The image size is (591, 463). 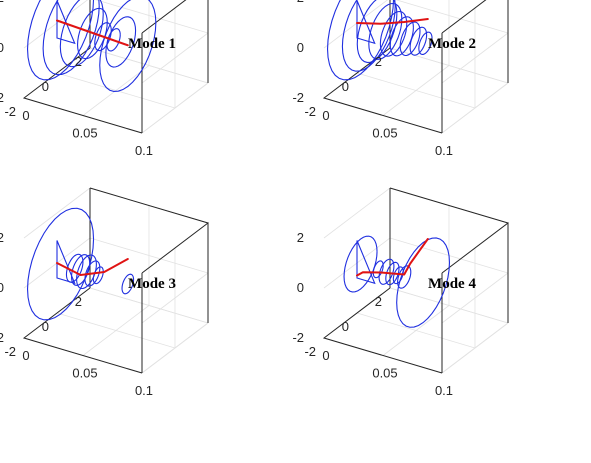 I want to click on subplot-1: 2 0 -2 2 0 -2 0 0.05 0.1 Mode 1, so click(x=104, y=79).